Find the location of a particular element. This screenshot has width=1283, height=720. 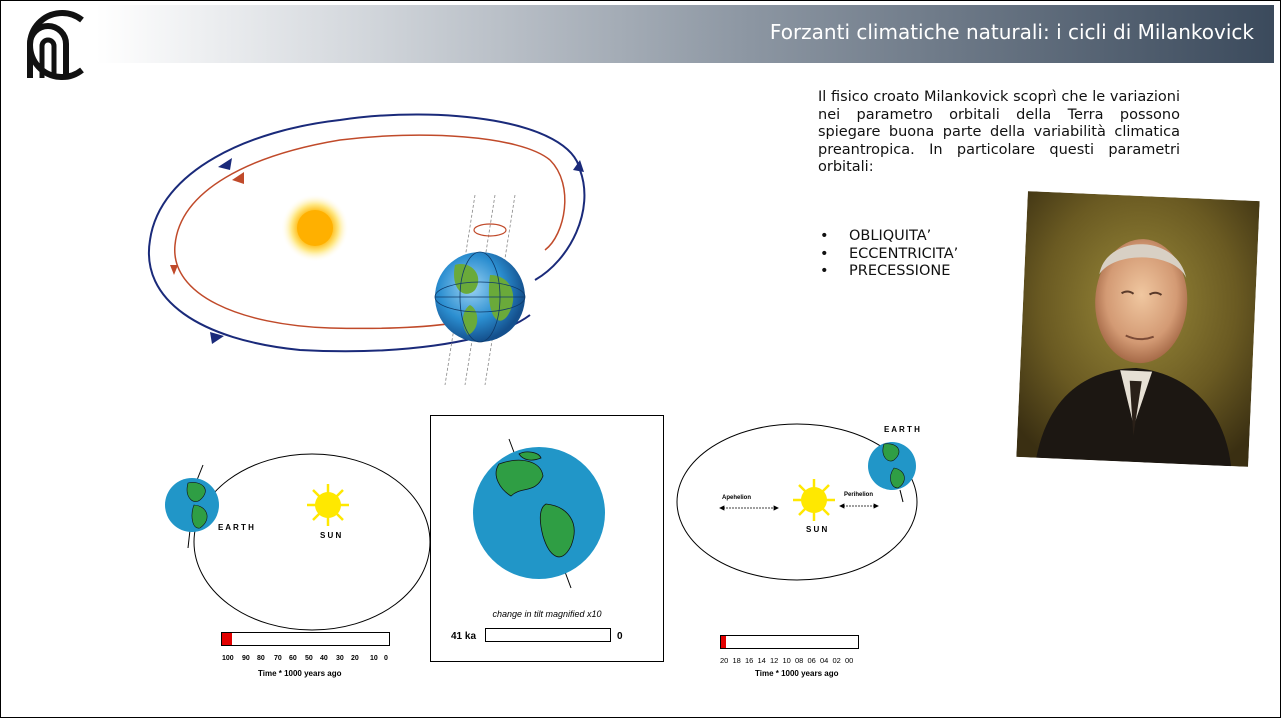

tick-label: 50 is located at coordinates (309, 658).